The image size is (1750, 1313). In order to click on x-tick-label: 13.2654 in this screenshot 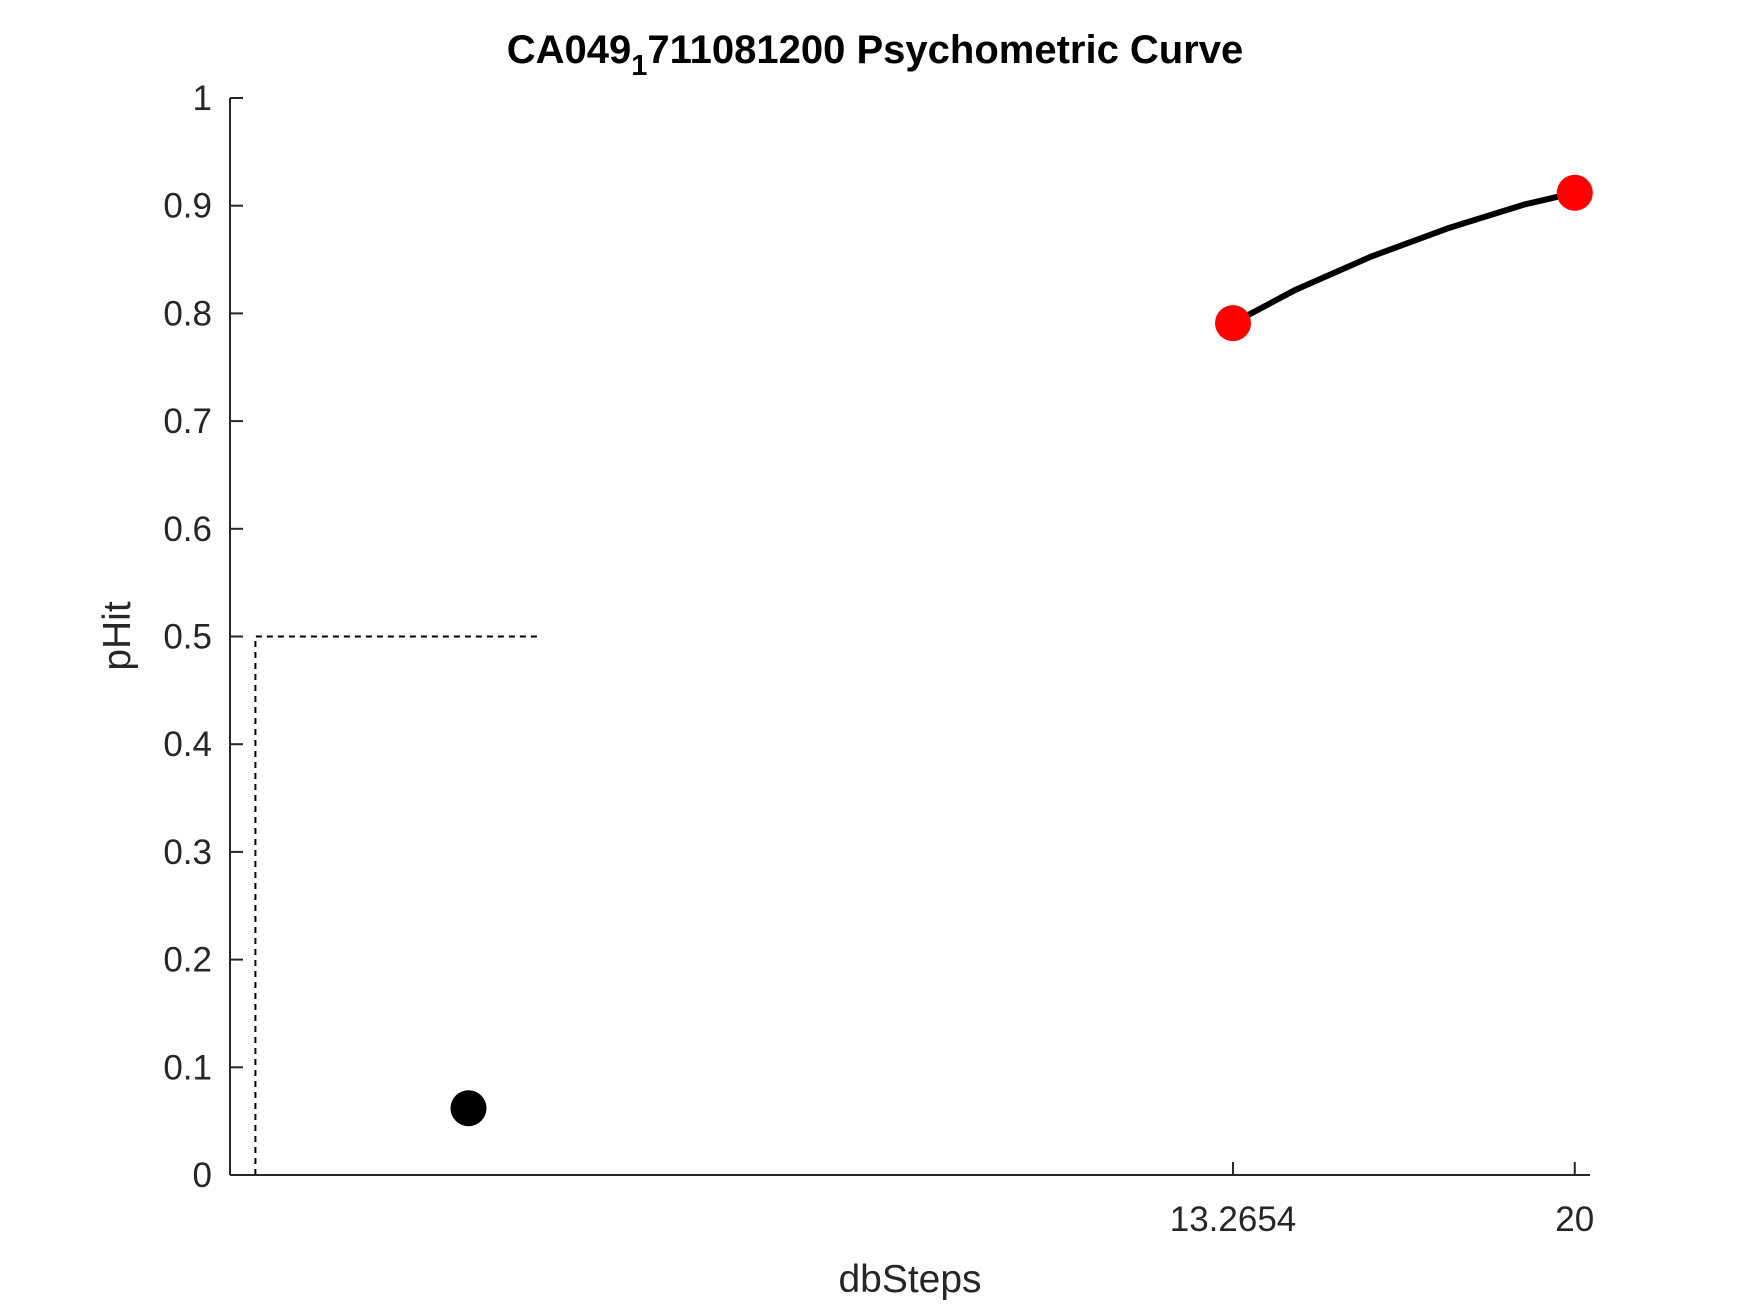, I will do `click(1233, 1219)`.